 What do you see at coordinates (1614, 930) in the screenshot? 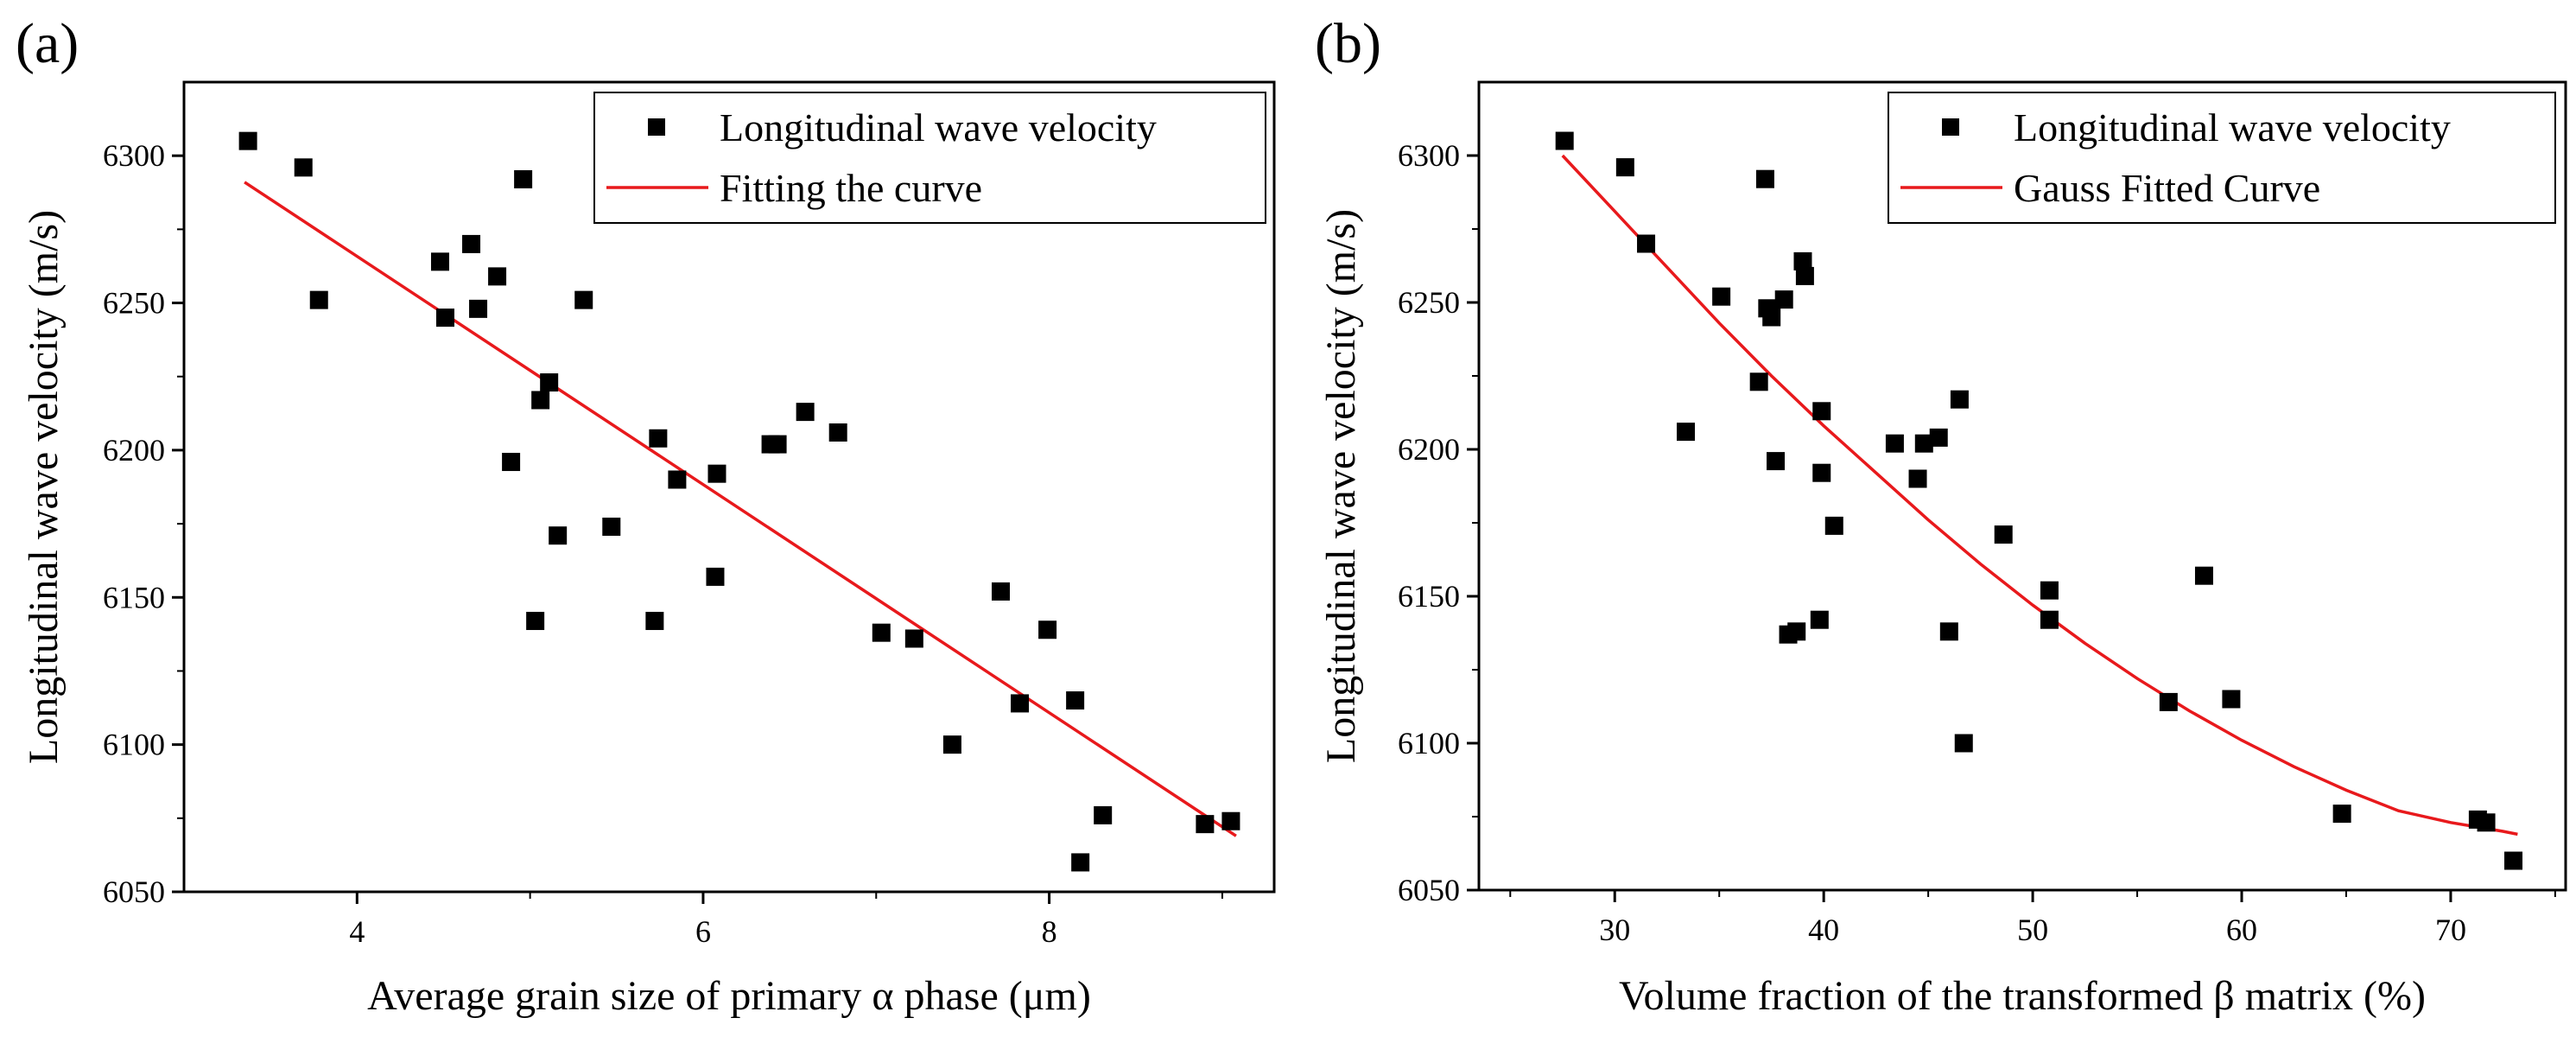
I see `x-tick-label: 30` at bounding box center [1614, 930].